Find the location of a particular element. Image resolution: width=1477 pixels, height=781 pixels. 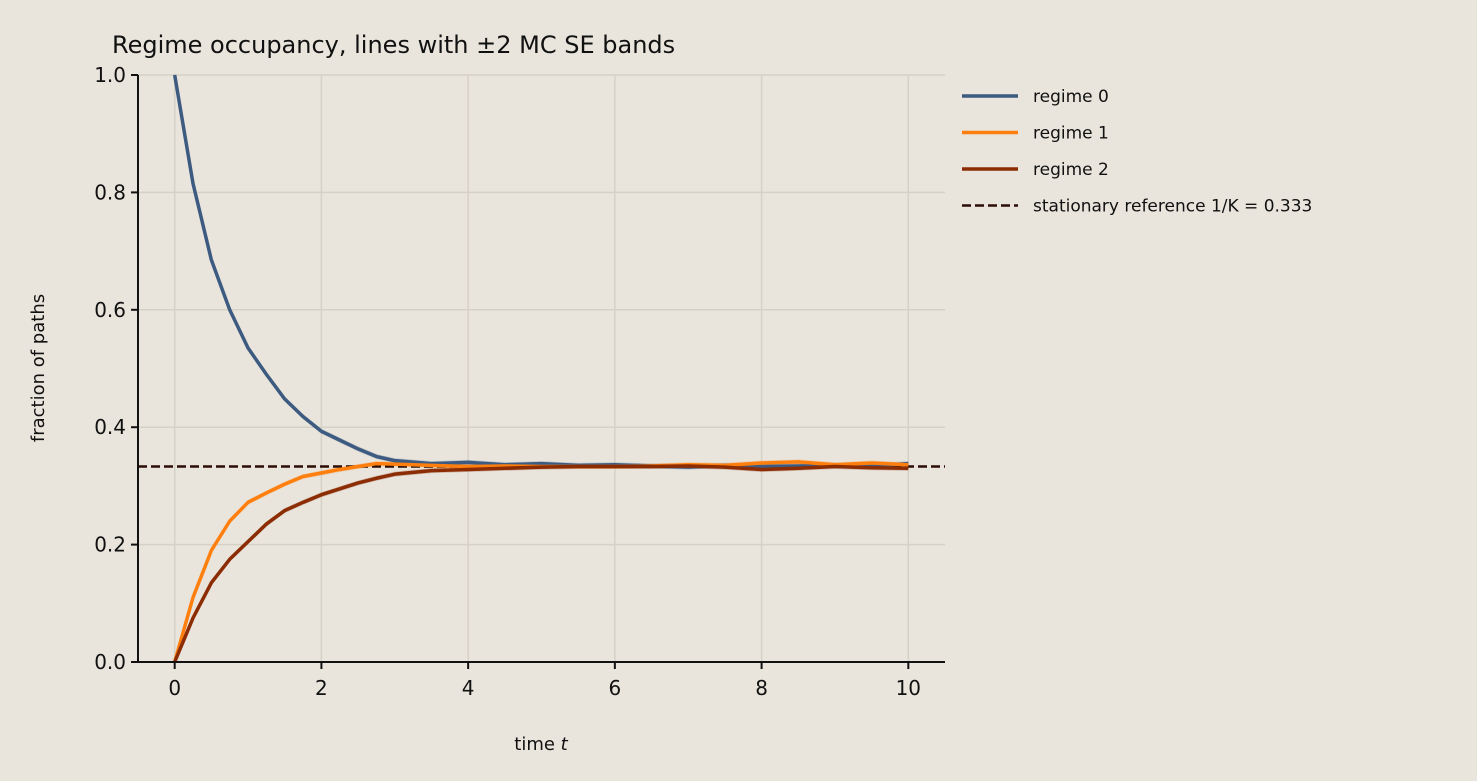

legend-label: regime 0 is located at coordinates (1071, 97).